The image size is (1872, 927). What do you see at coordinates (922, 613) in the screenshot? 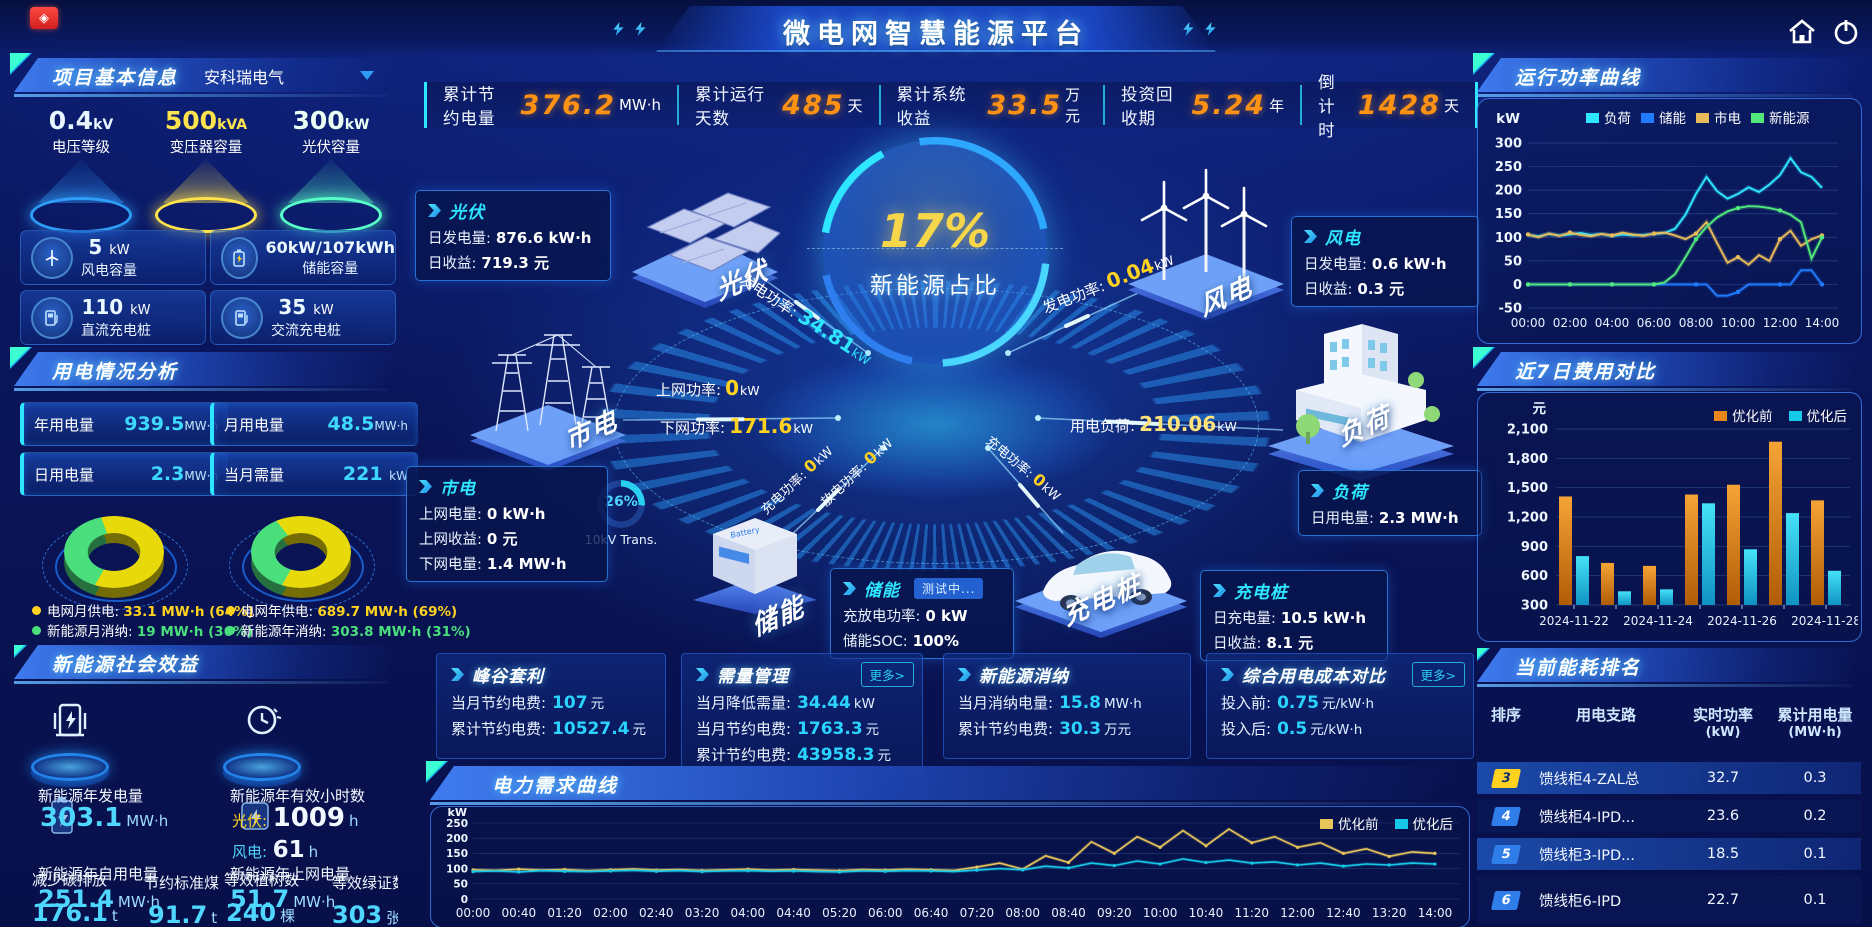
I see `storage-card: 储能 测试中... 充放电功率: 0 kW 储能SOC: 100%` at bounding box center [922, 613].